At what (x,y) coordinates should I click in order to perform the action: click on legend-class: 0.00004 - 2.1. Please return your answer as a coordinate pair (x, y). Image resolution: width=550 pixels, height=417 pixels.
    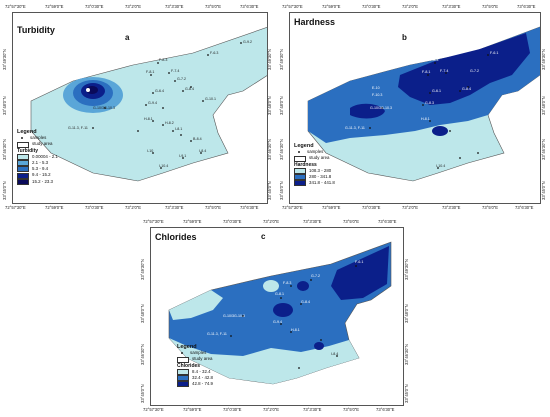
    Looking at the image, I should click on (37, 157).